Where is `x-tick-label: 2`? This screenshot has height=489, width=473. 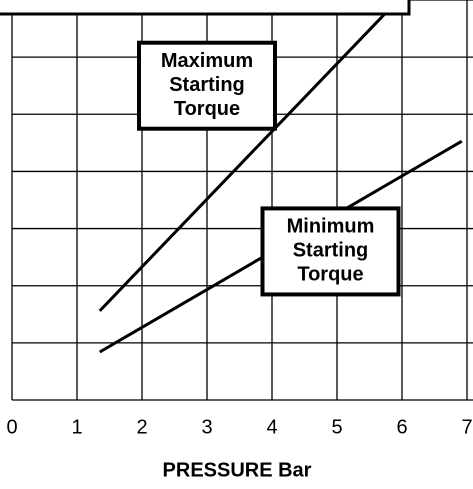 x-tick-label: 2 is located at coordinates (141, 427).